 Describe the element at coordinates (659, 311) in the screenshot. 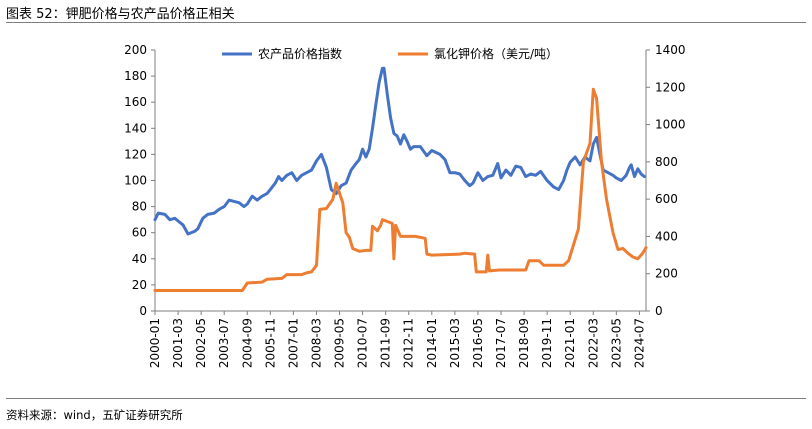

I see `right-y-tick-label: 0` at that location.